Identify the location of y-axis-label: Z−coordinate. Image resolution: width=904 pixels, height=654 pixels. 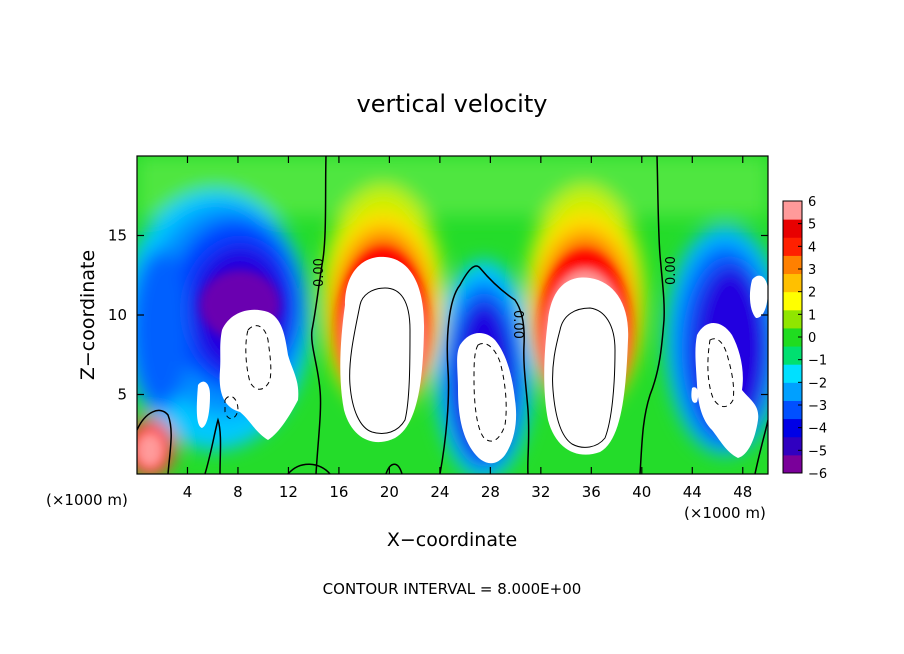
(88, 315).